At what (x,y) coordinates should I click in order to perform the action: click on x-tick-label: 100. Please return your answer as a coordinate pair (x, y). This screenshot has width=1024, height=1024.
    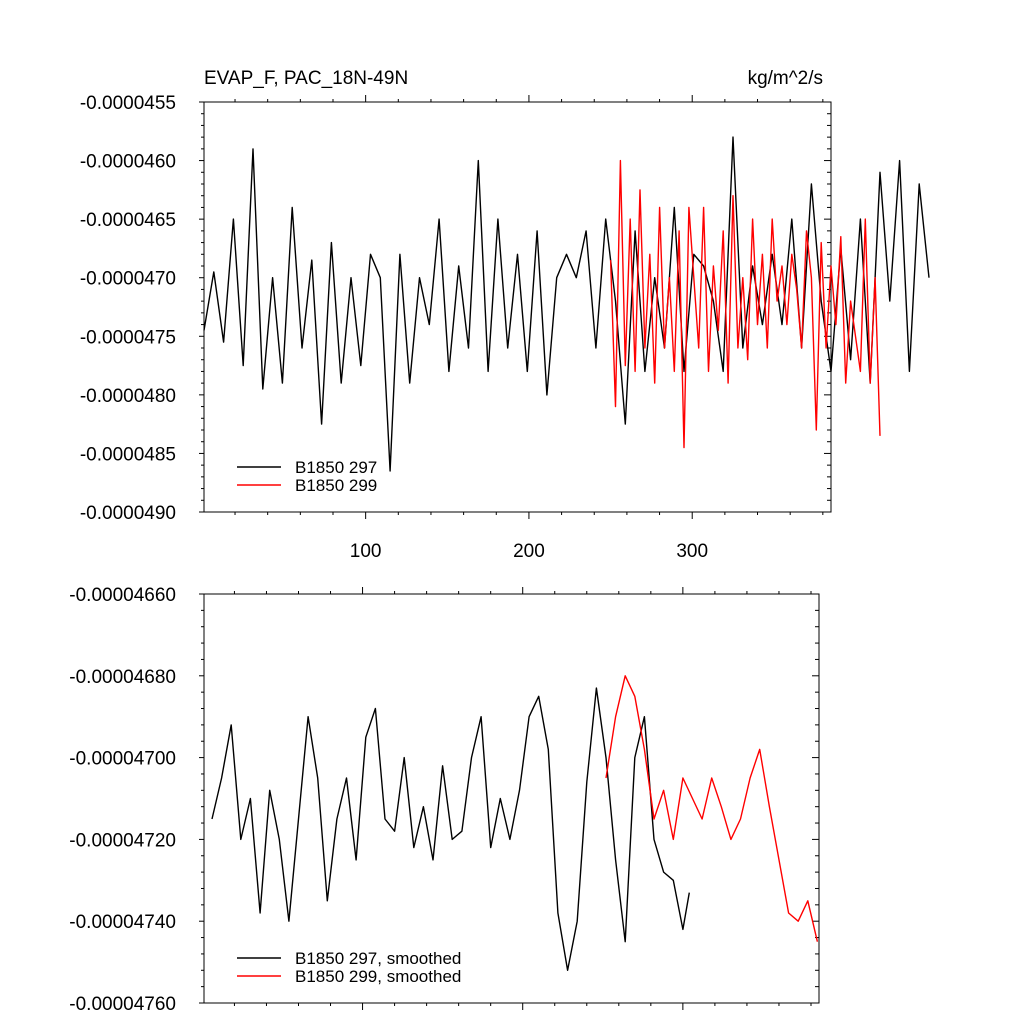
    Looking at the image, I should click on (366, 551).